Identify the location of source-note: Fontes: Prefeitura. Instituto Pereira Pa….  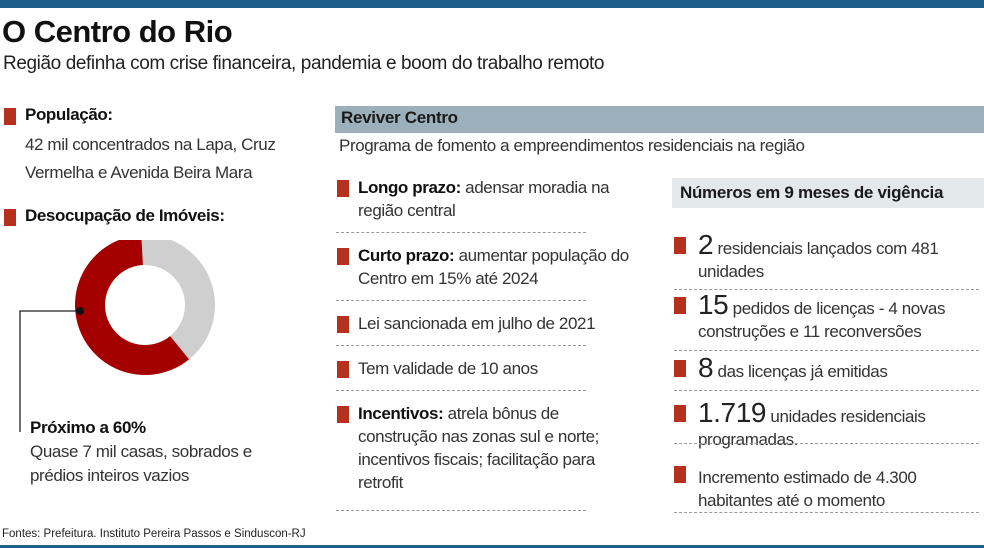
(154, 534).